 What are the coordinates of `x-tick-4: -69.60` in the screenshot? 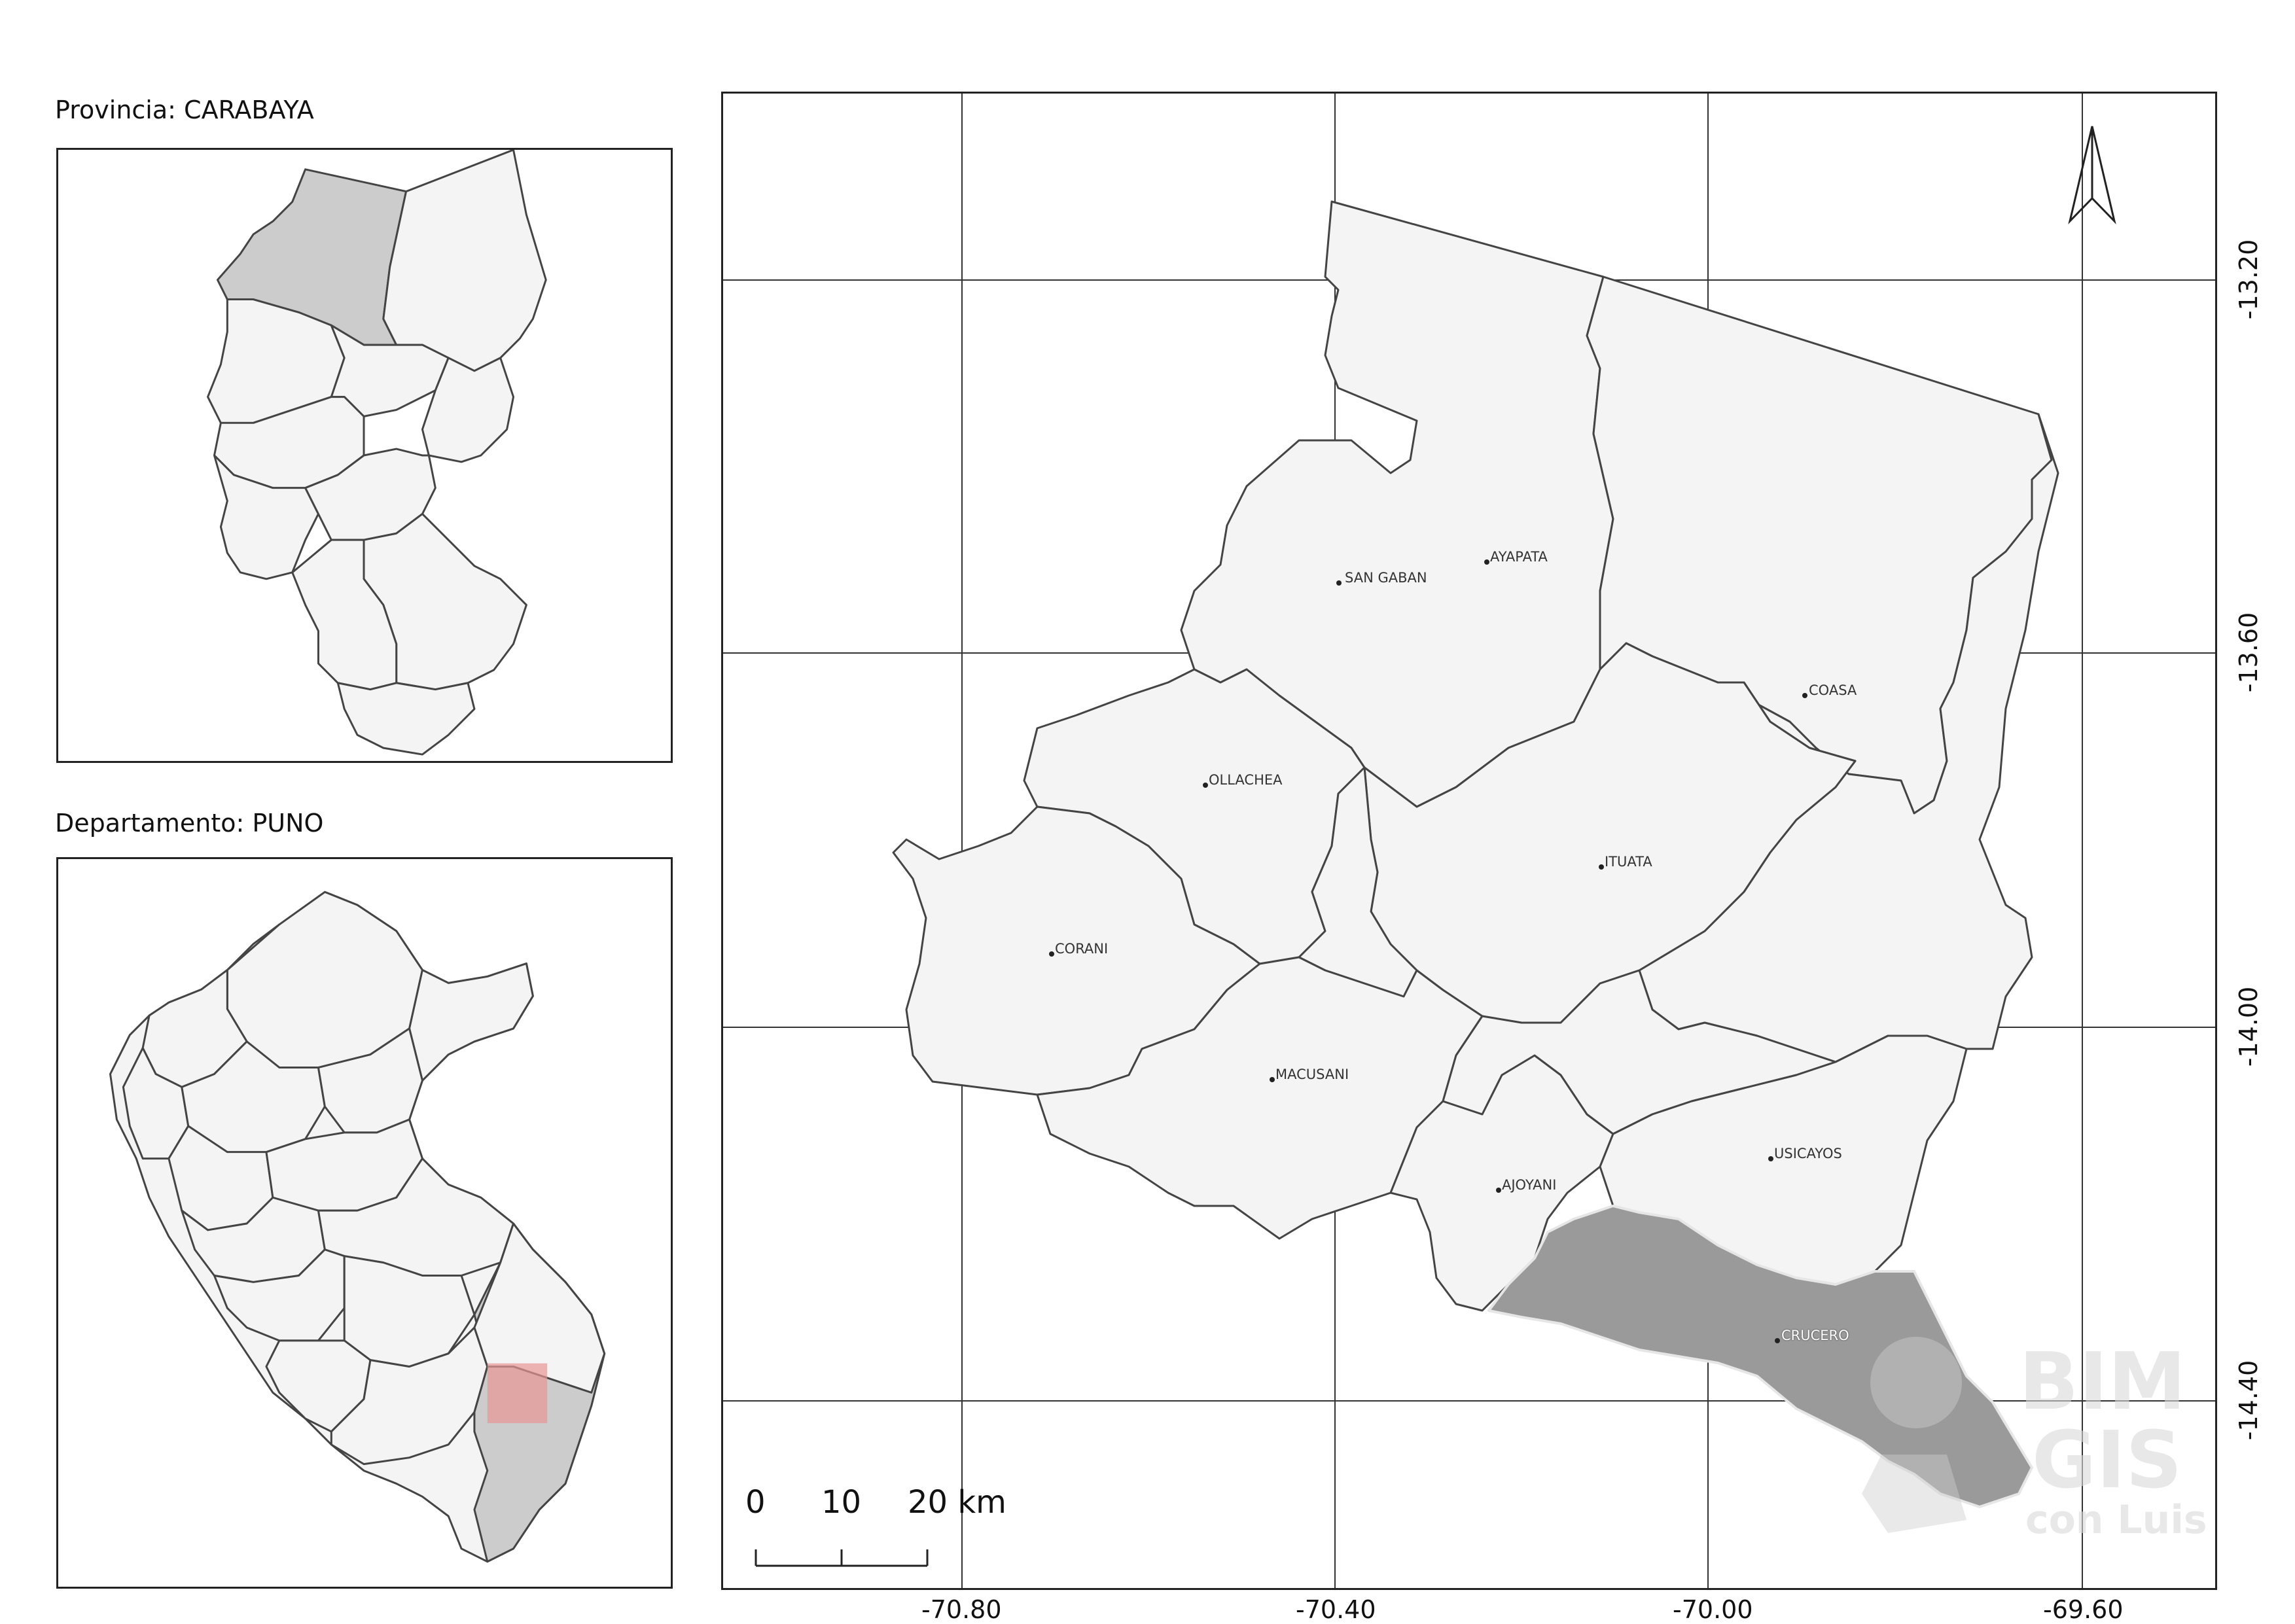 It's located at (2083, 1609).